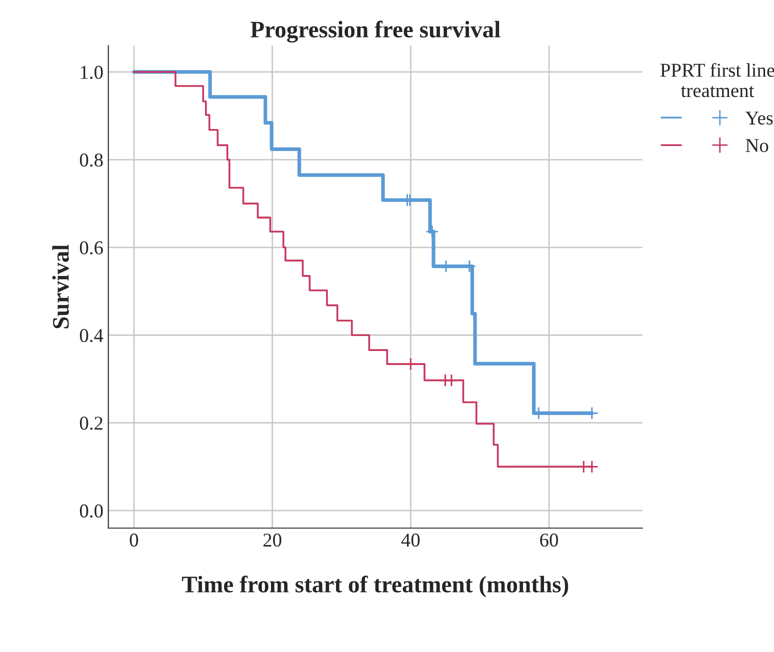 The image size is (774, 652). I want to click on x-tick-label: 0, so click(134, 540).